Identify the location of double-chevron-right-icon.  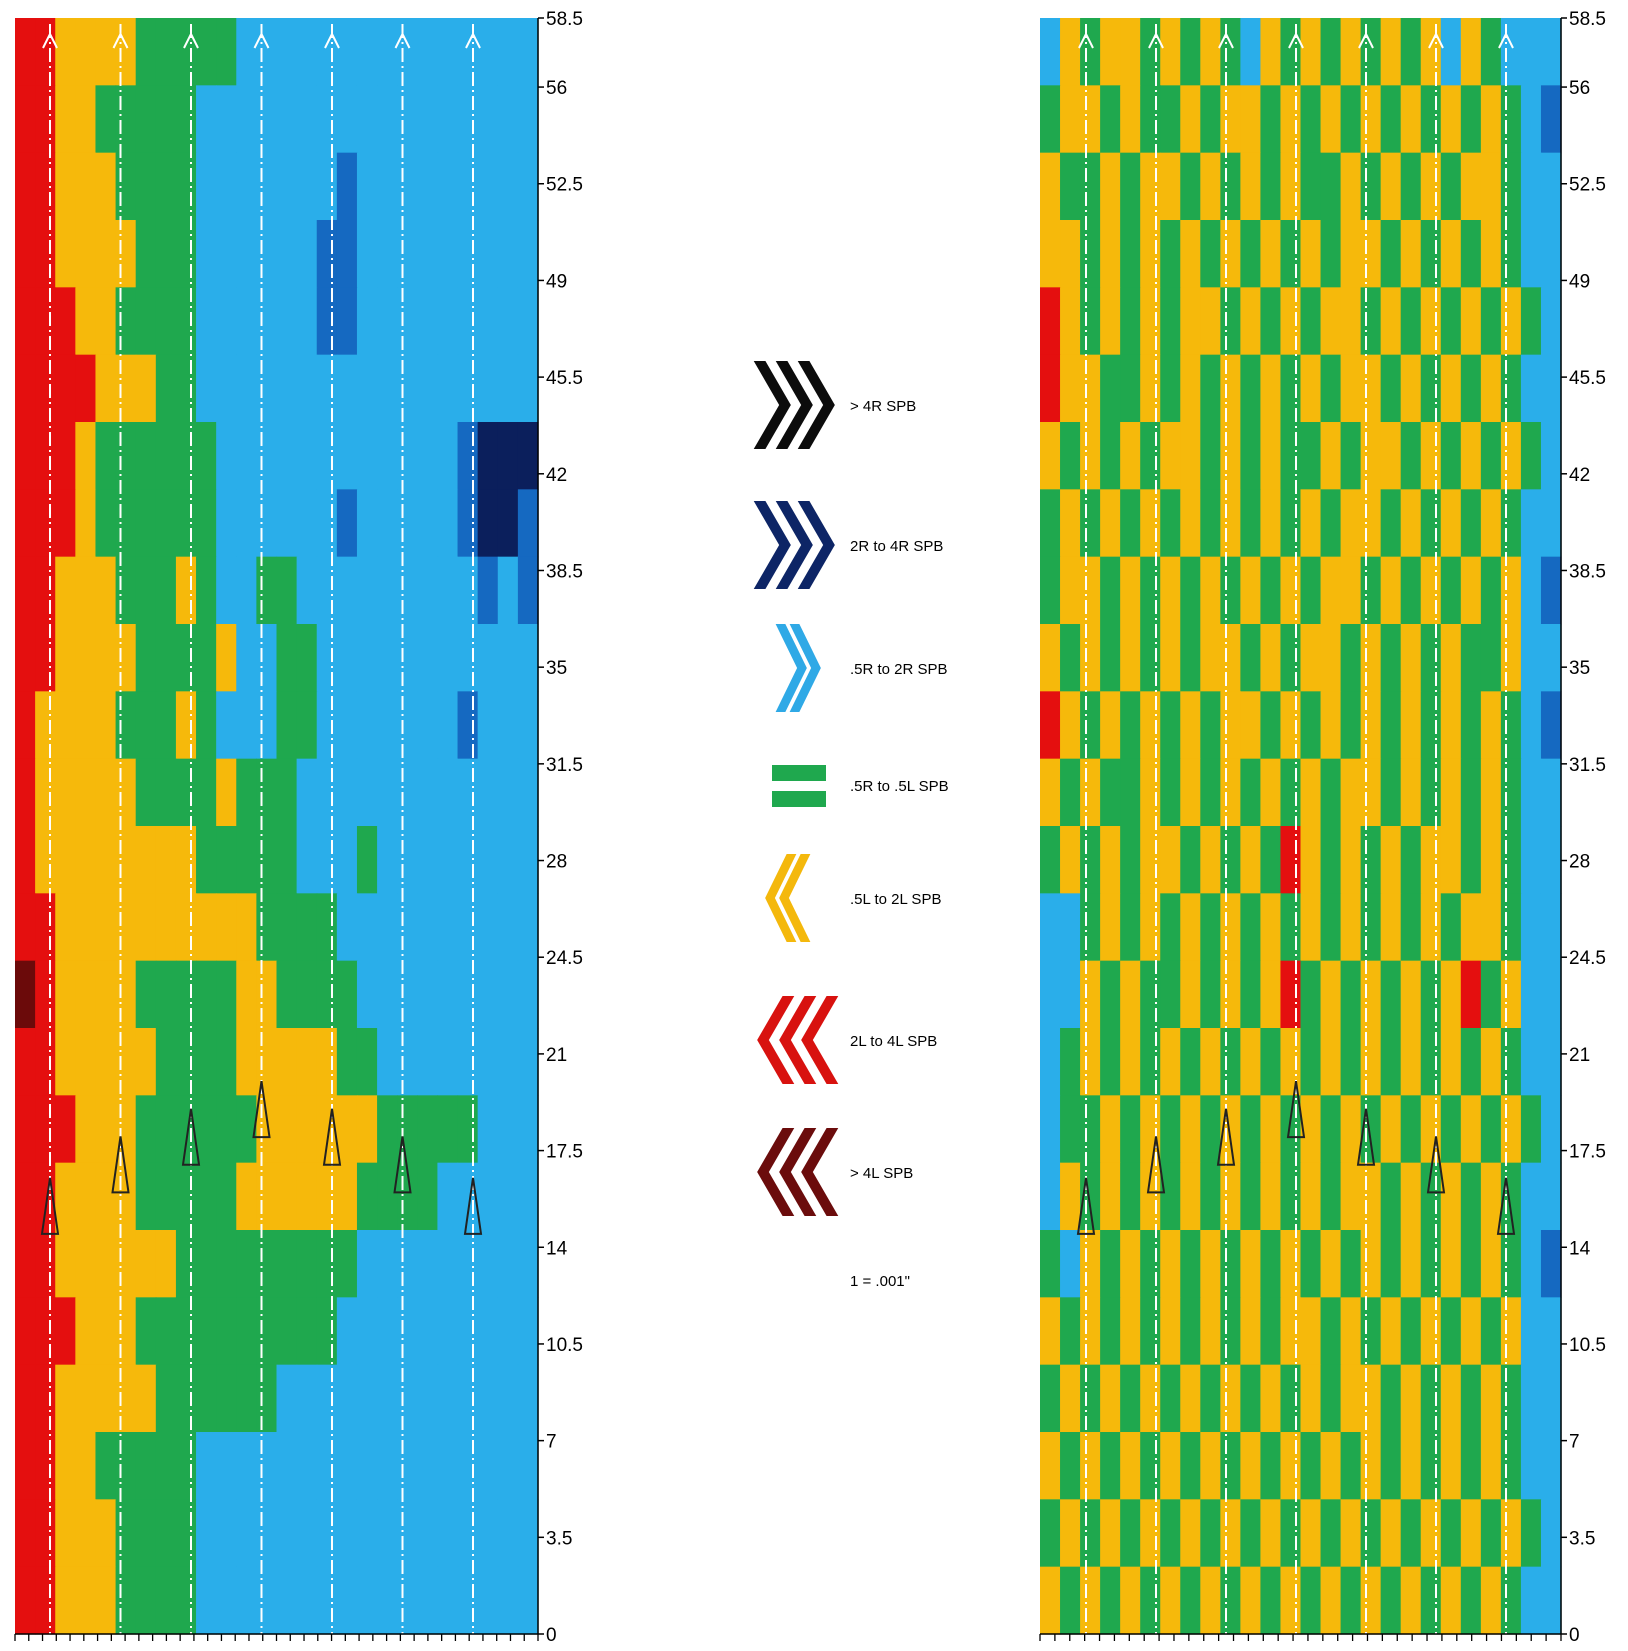
(798, 668).